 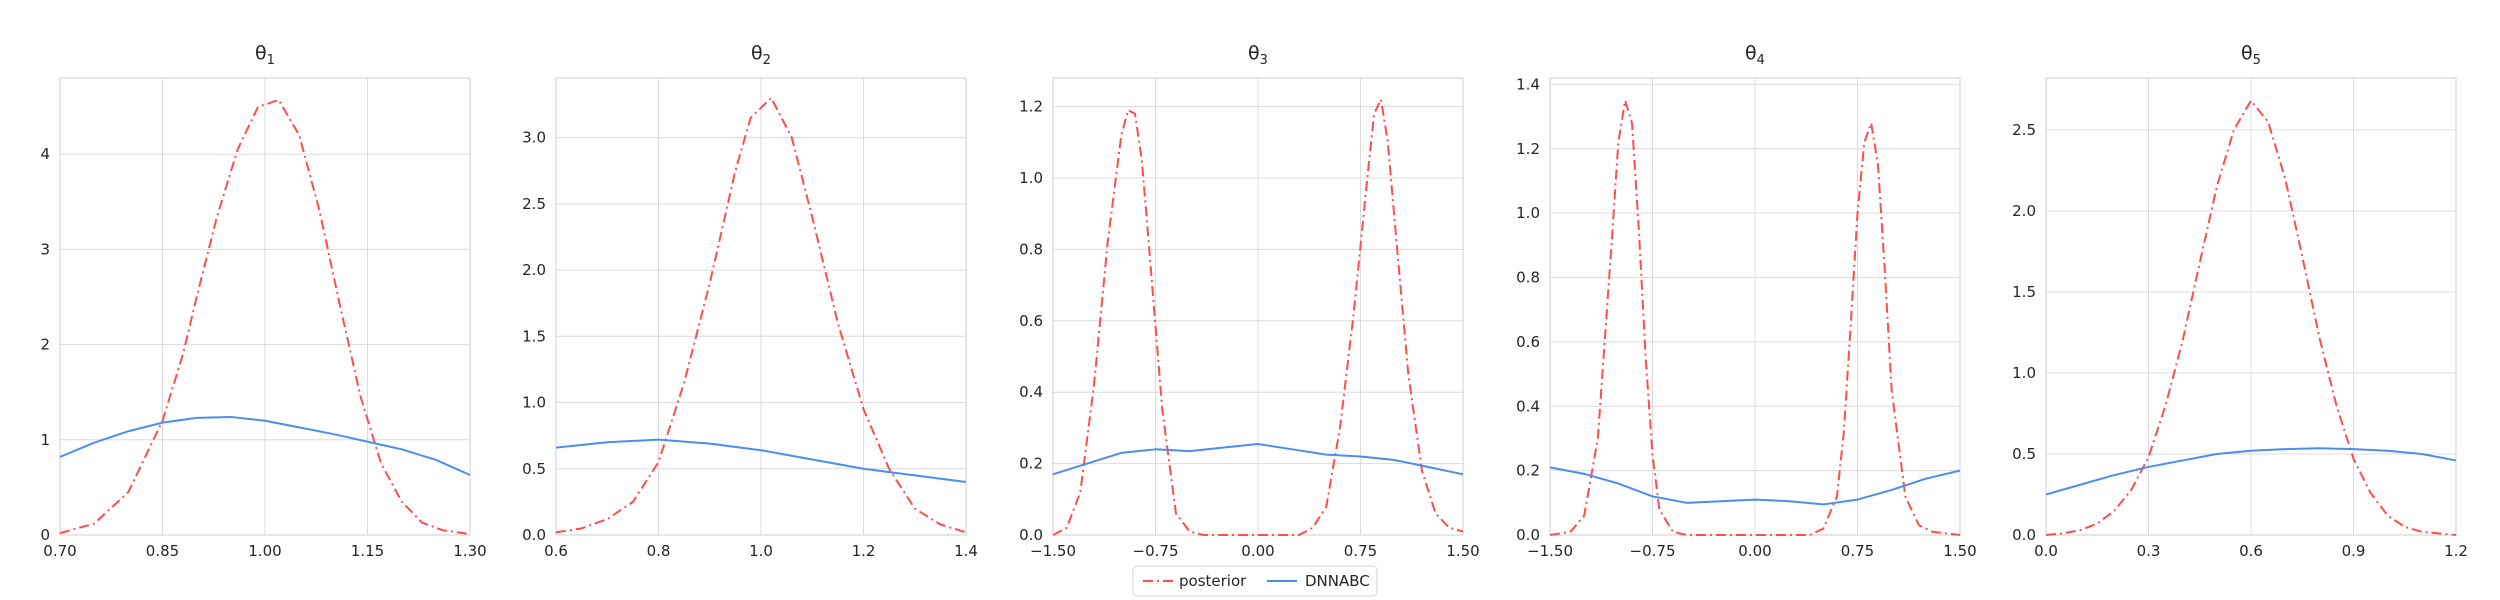 I want to click on legend-item-posterior: posterior, so click(x=1195, y=581).